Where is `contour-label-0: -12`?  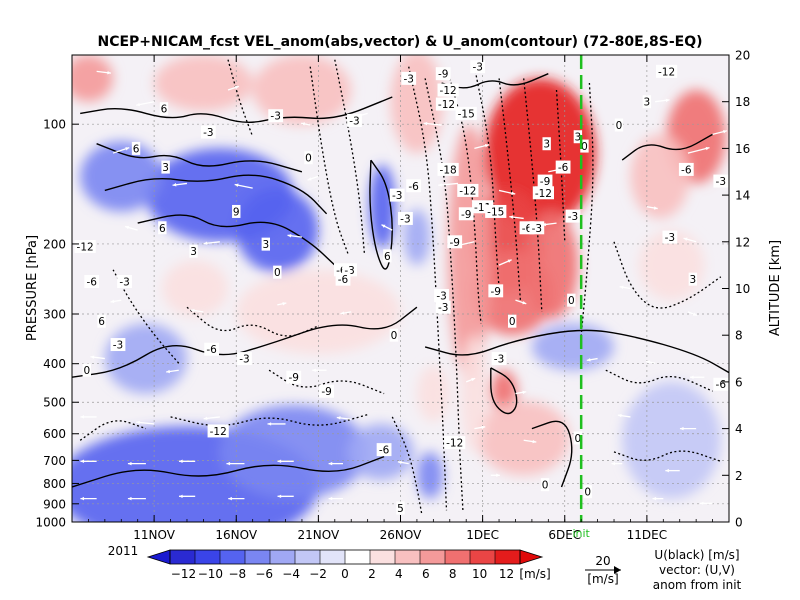
contour-label-0: -12 is located at coordinates (85, 247).